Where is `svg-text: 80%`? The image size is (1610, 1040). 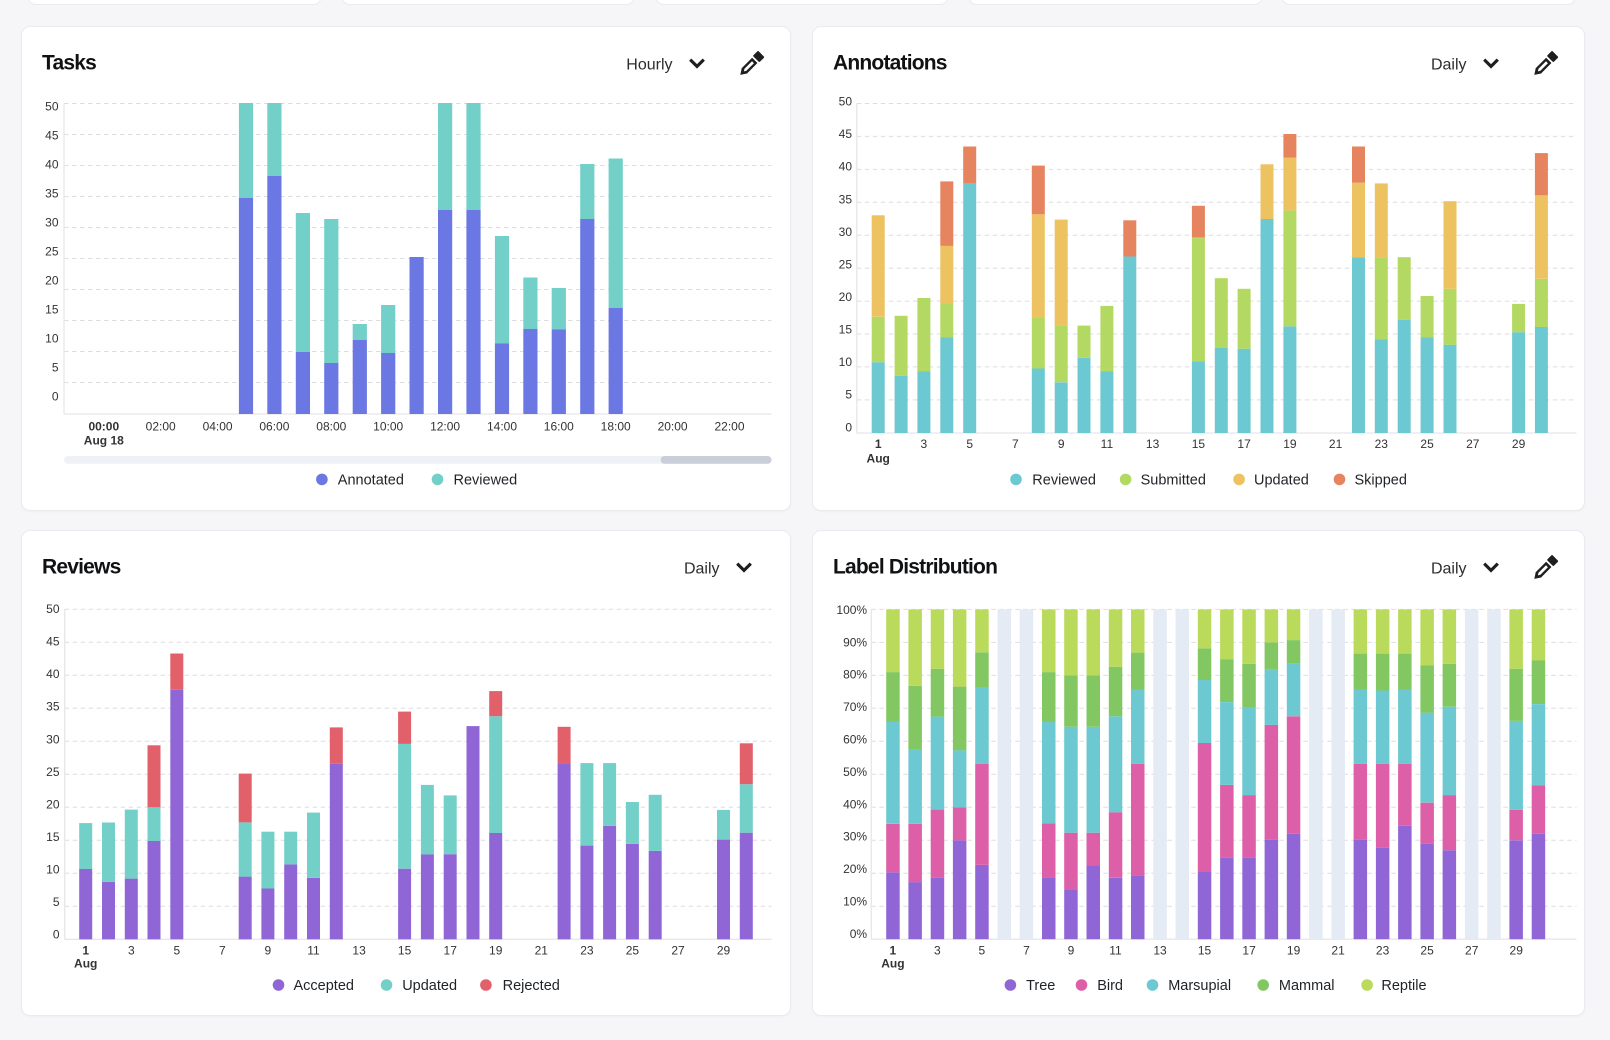 svg-text: 80% is located at coordinates (855, 675).